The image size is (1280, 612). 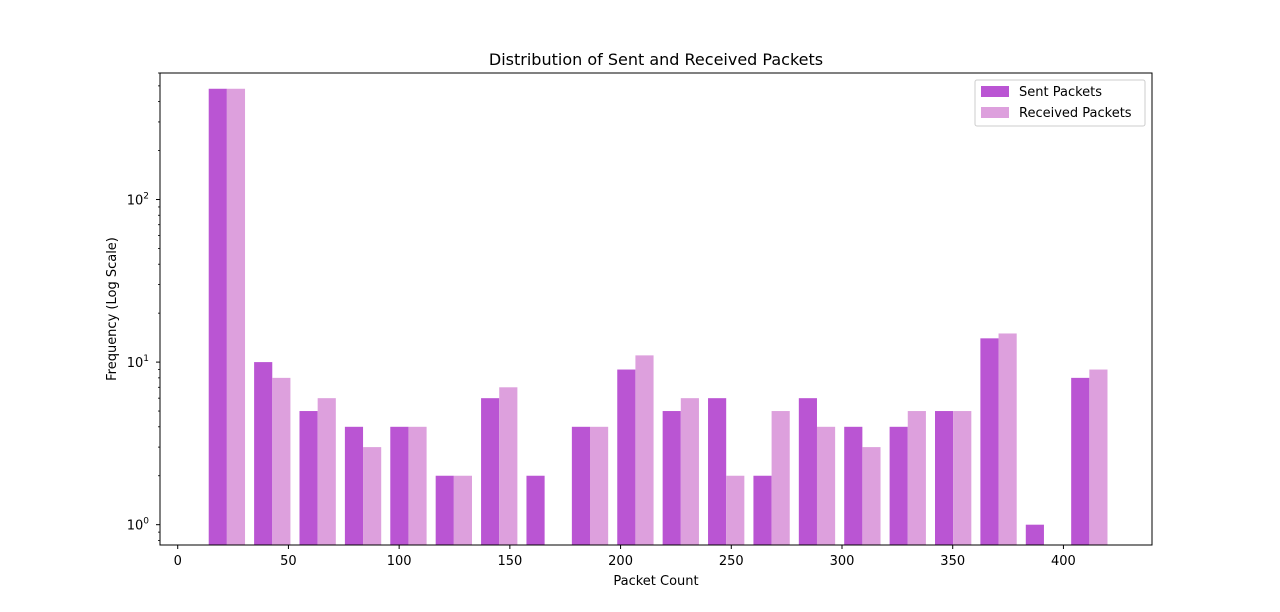 I want to click on x-axis-ticks: 0 50 100 150 200 250 300 350 400, so click(x=625, y=557).